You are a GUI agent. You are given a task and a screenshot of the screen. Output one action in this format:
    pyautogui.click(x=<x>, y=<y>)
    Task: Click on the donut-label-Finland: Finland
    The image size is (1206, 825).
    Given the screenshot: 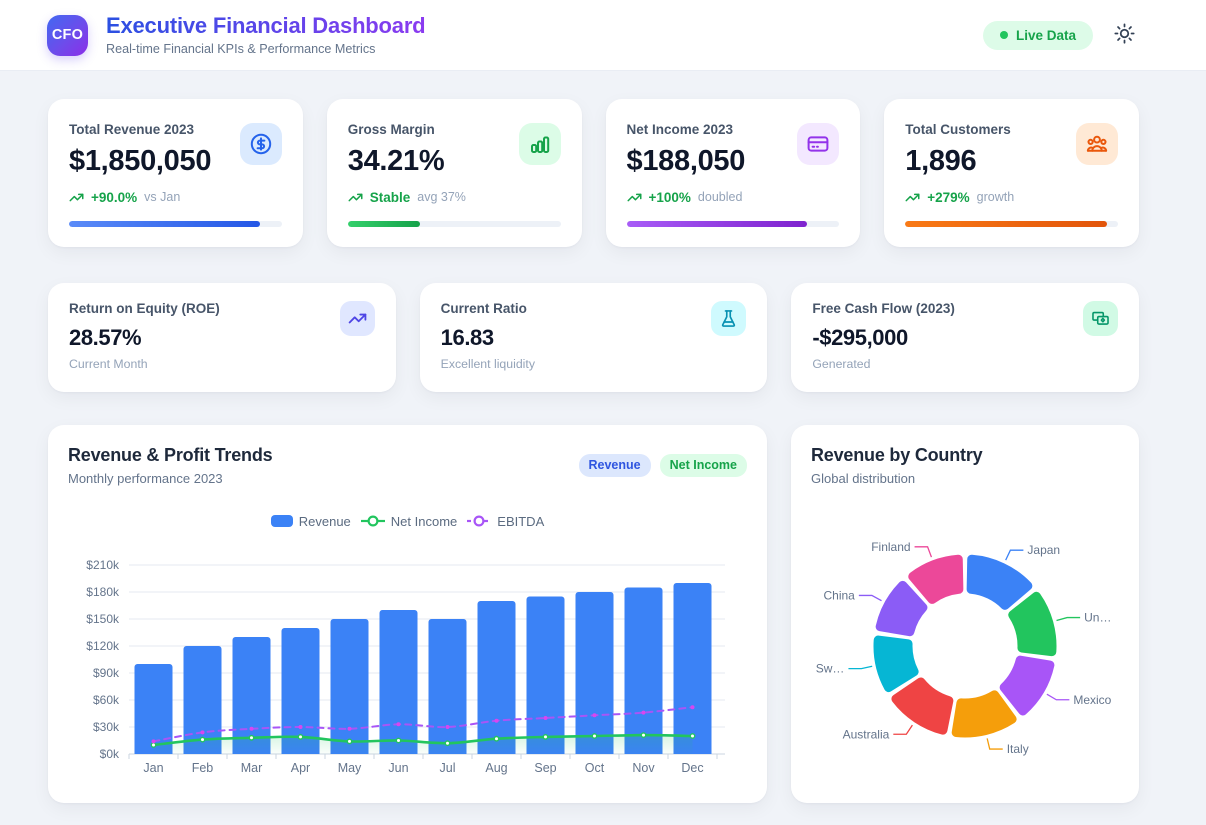 What is the action you would take?
    pyautogui.click(x=890, y=547)
    